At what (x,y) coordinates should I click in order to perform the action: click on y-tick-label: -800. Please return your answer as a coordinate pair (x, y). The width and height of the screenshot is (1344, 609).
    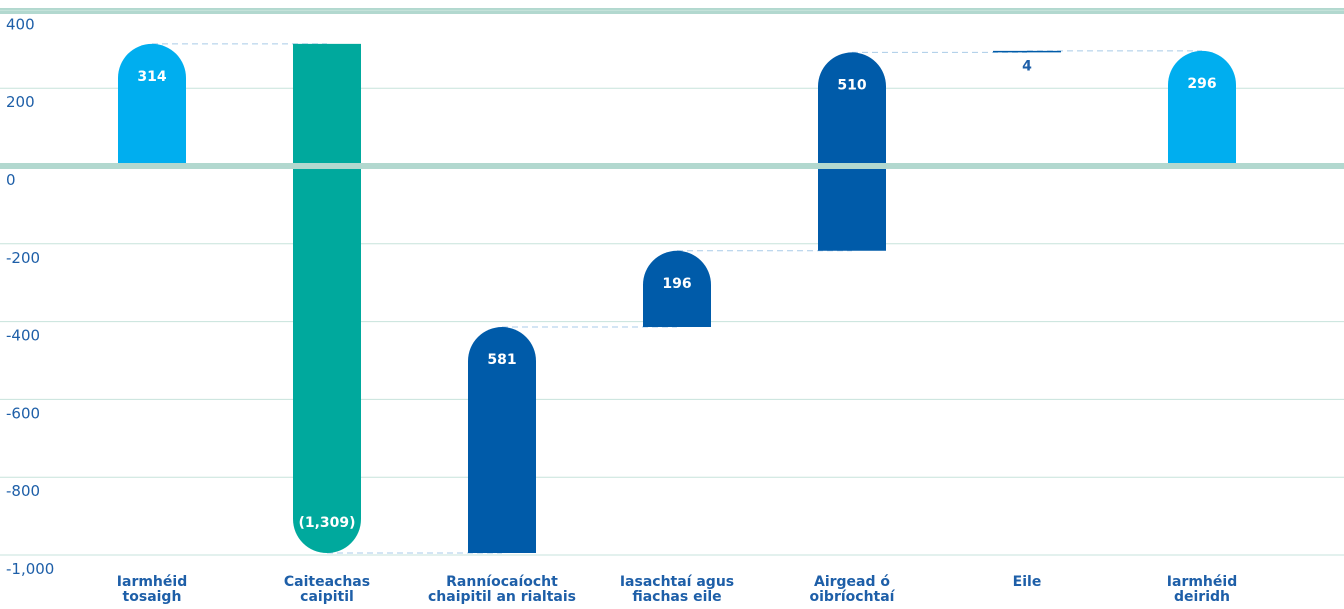
    Looking at the image, I should click on (23, 491).